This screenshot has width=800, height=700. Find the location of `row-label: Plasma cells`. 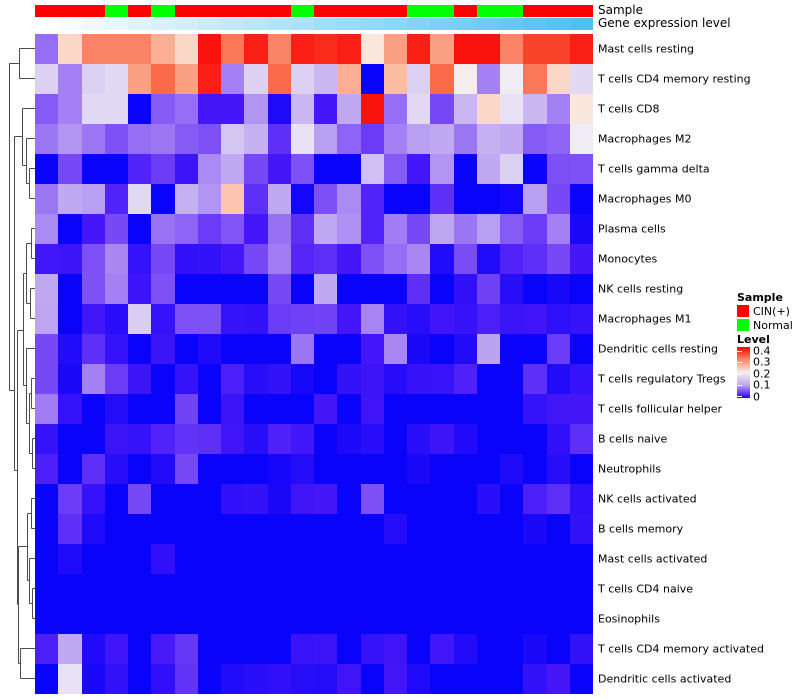

row-label: Plasma cells is located at coordinates (632, 229).